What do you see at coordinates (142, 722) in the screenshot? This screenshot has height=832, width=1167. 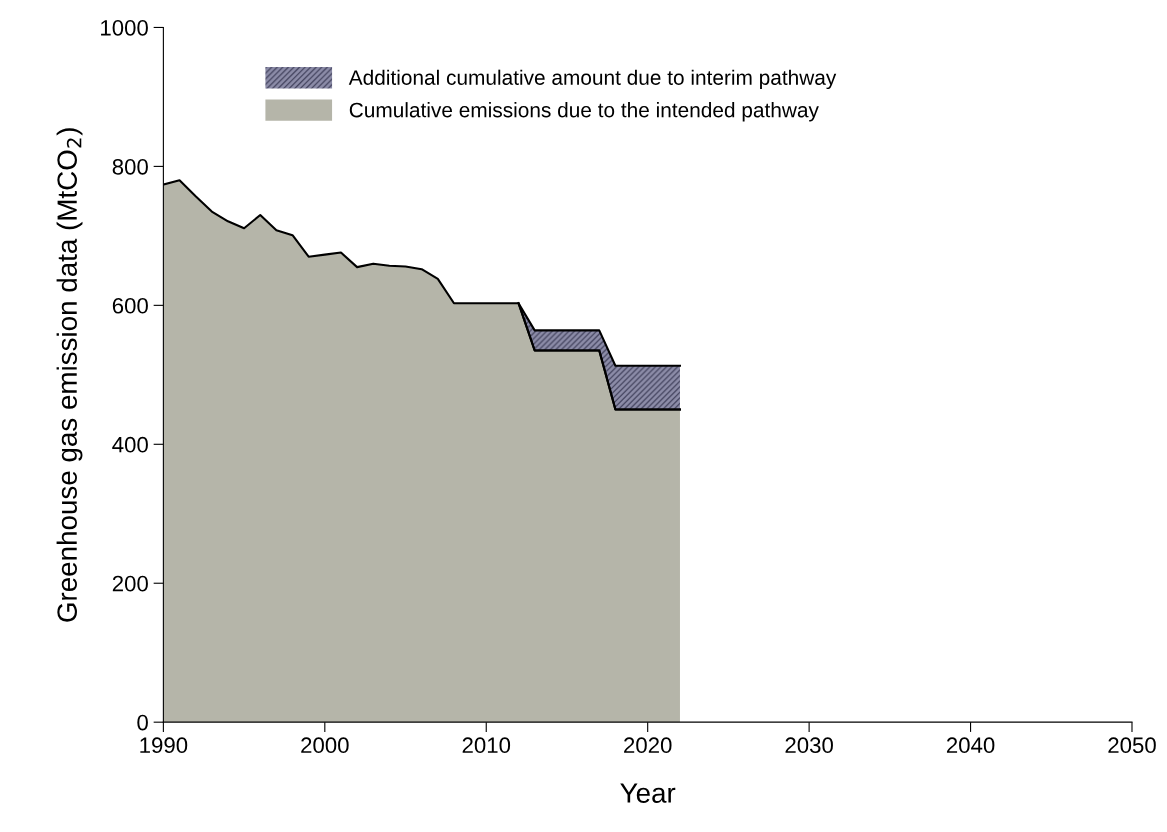 I see `y-tick-label: 0` at bounding box center [142, 722].